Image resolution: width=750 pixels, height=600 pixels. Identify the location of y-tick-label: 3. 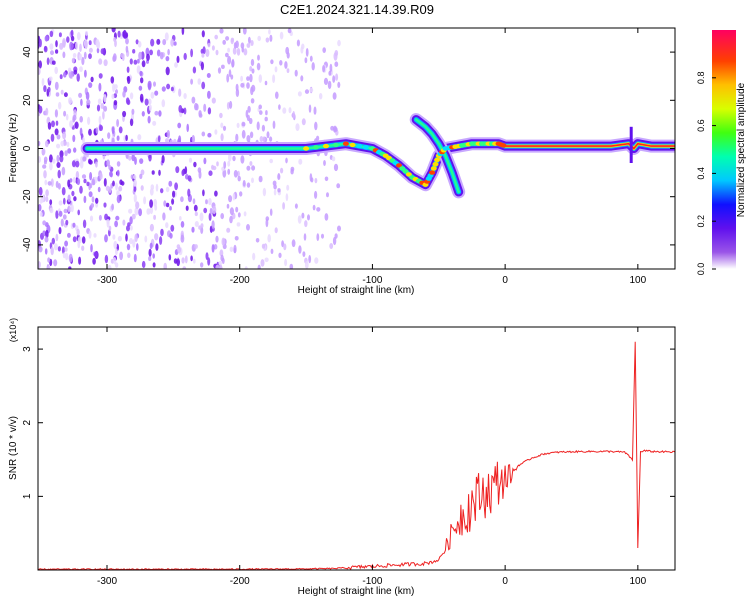
(27, 349).